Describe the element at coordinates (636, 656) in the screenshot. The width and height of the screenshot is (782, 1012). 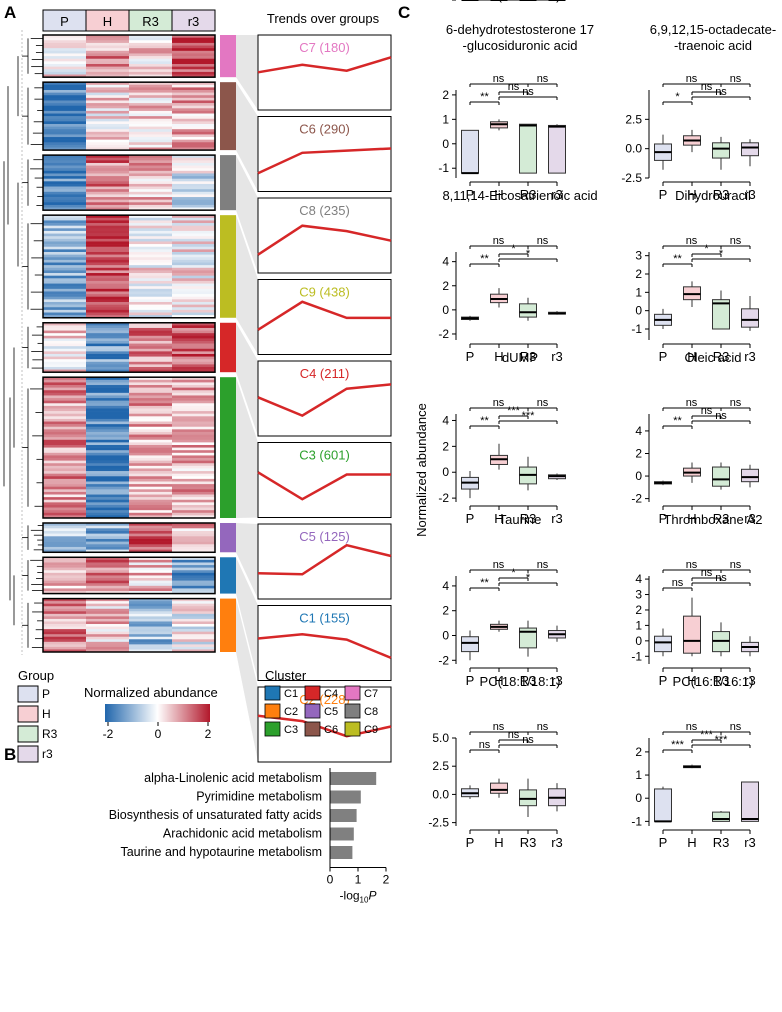
I see `boxplot-y-tick-label: -1` at that location.